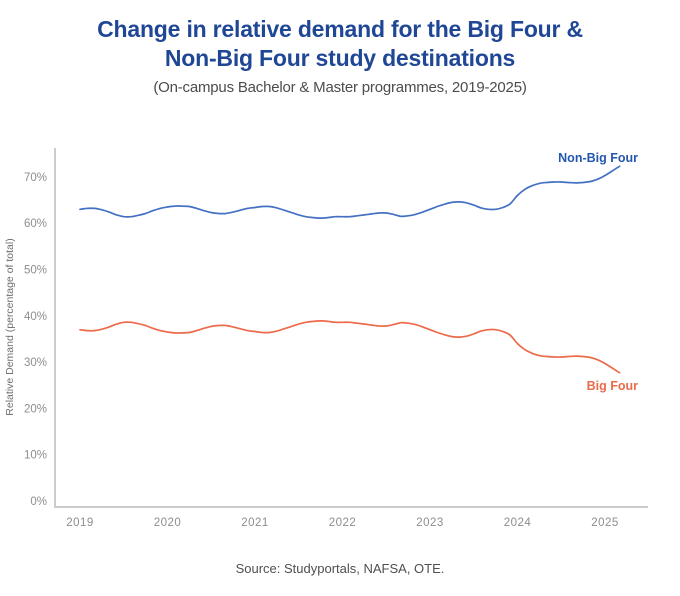 This screenshot has width=680, height=596. Describe the element at coordinates (35, 456) in the screenshot. I see `y-tick-label: 10%` at that location.